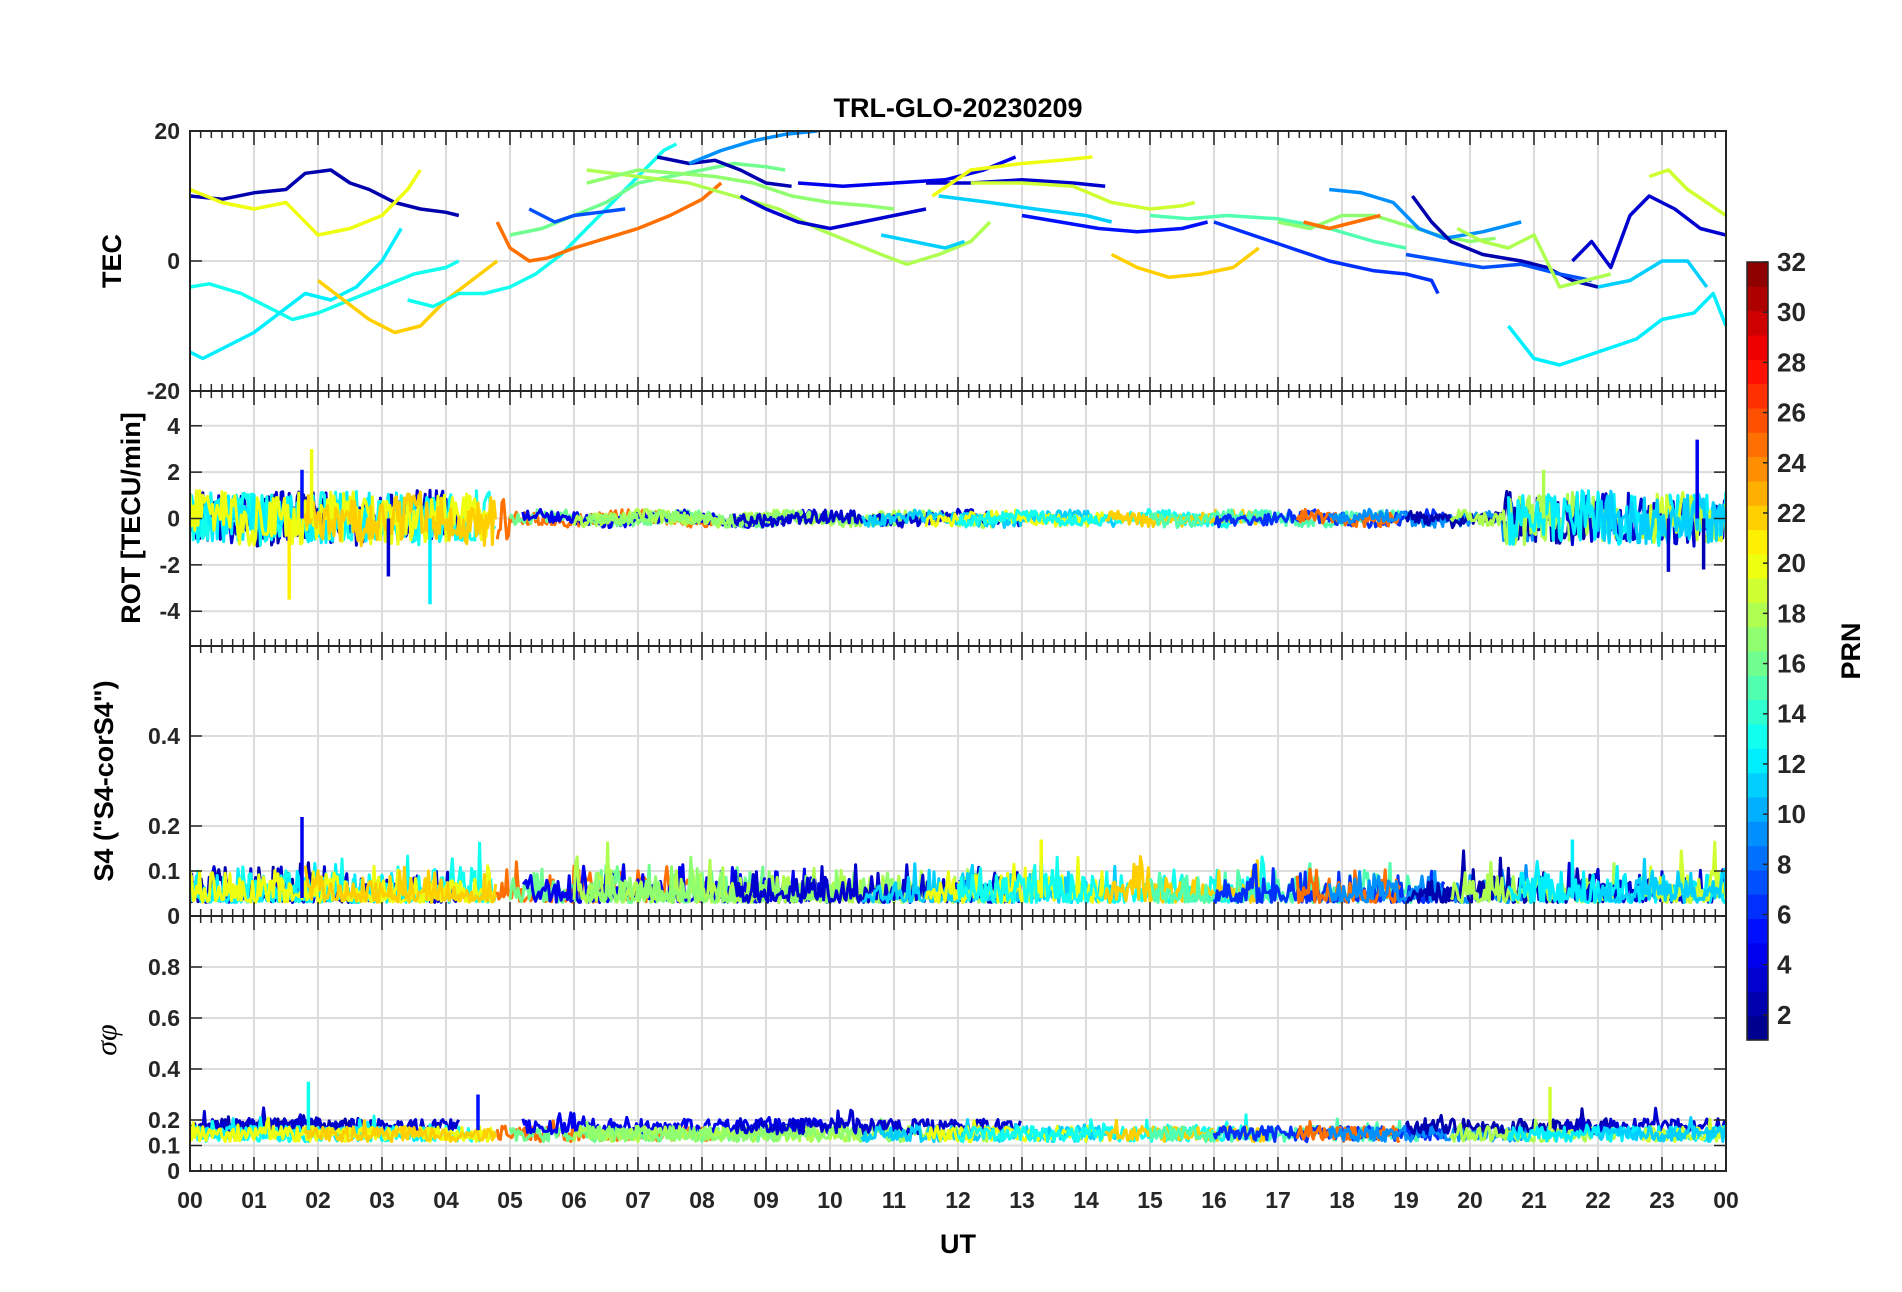  I want to click on colorbar-label: PRN, so click(1851, 650).